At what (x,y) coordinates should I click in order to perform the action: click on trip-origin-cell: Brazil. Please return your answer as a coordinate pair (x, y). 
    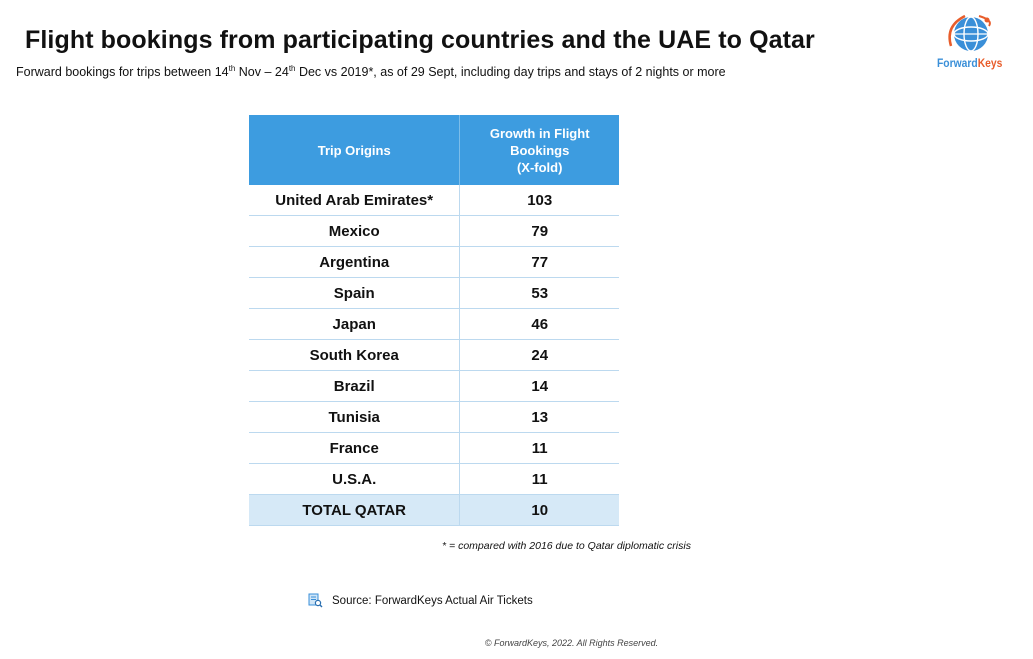
    Looking at the image, I should click on (354, 386).